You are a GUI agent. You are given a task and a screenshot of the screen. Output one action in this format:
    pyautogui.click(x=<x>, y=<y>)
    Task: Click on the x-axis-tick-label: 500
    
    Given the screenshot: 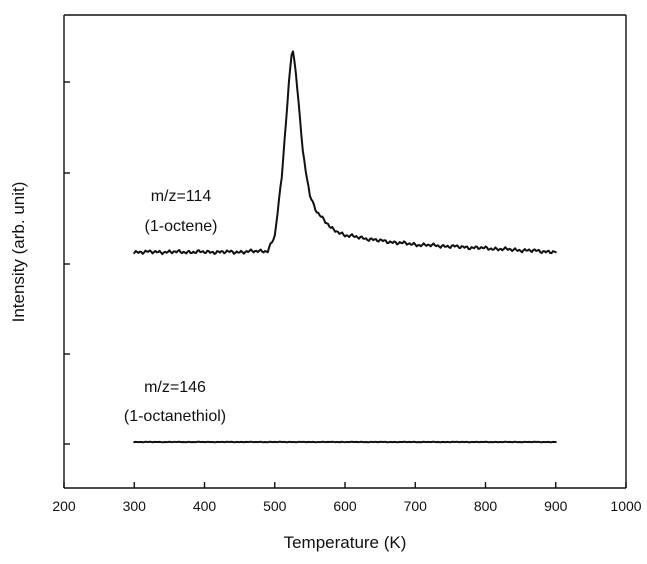 What is the action you would take?
    pyautogui.click(x=275, y=506)
    